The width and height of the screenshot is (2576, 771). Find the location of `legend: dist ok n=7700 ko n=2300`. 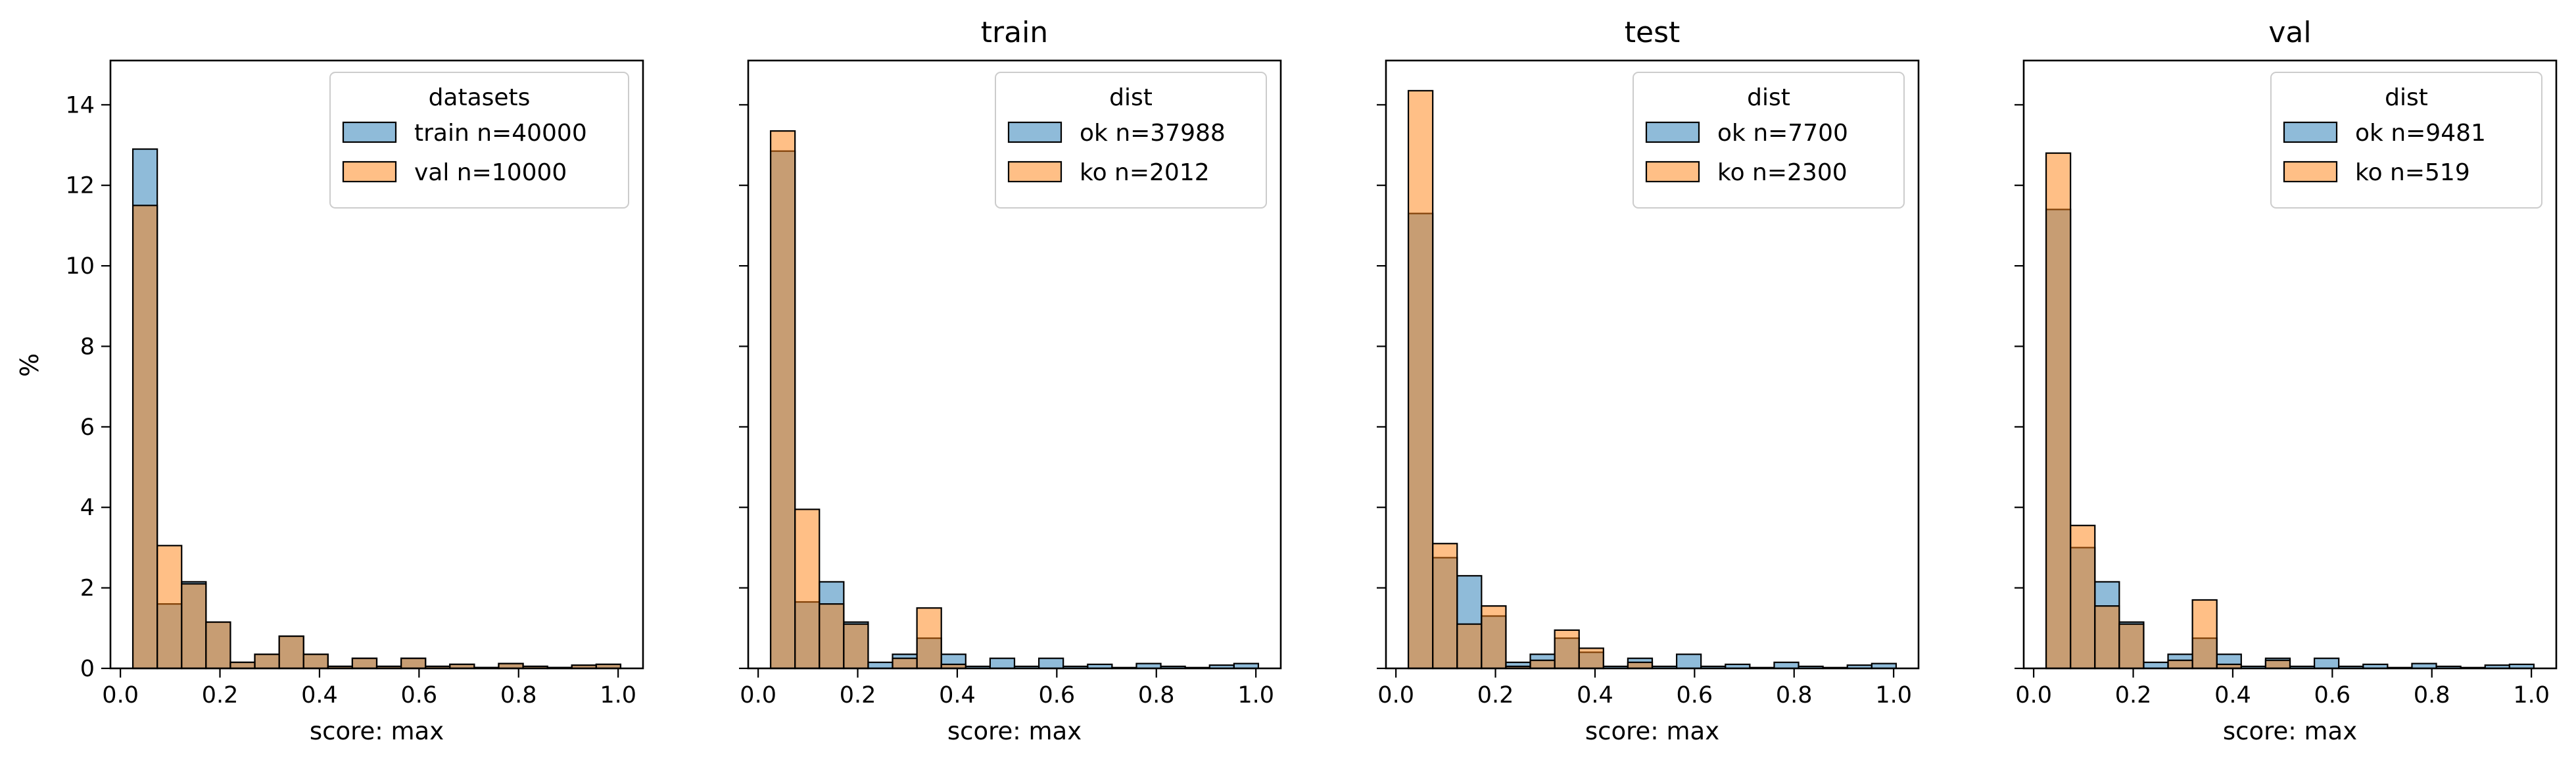

legend: dist ok n=7700 ko n=2300 is located at coordinates (1769, 140).